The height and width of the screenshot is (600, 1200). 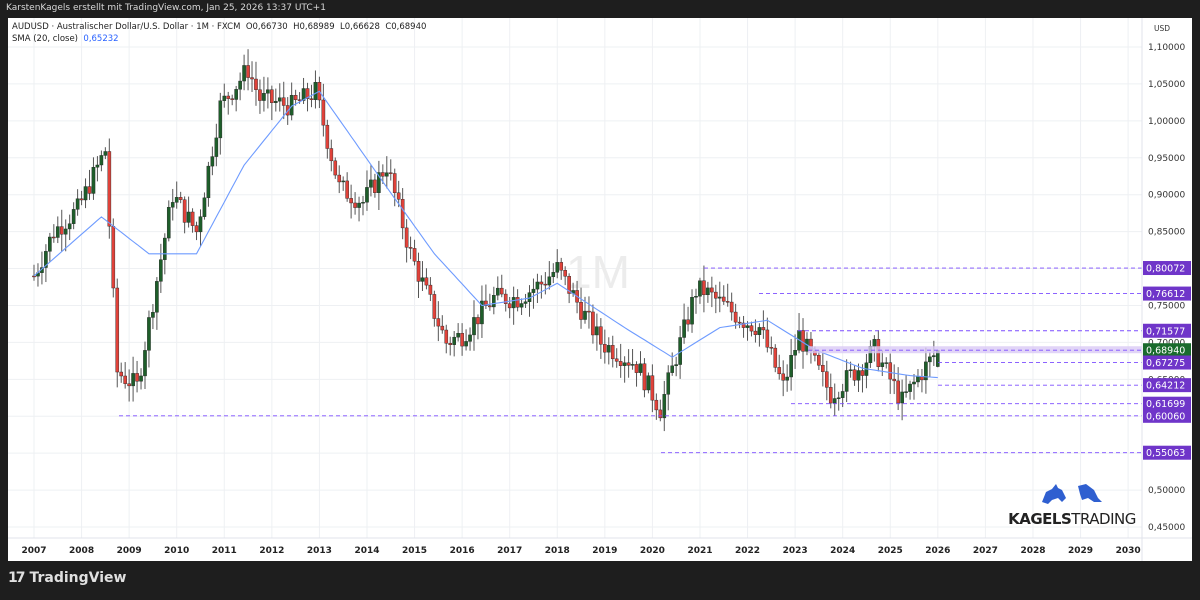 What do you see at coordinates (1166, 122) in the screenshot?
I see `svg-text: 1,00000` at bounding box center [1166, 122].